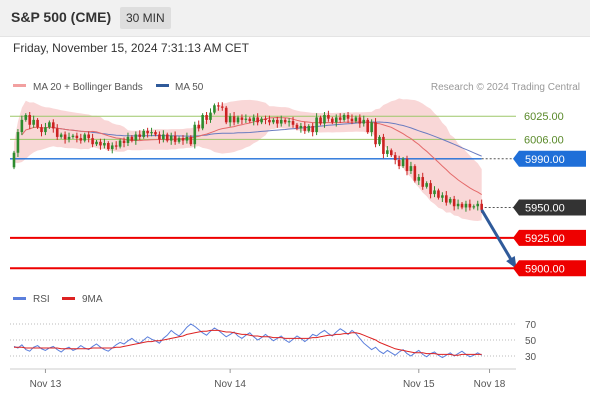  What do you see at coordinates (19, 85) in the screenshot?
I see `legend-swatch-bollinger` at bounding box center [19, 85].